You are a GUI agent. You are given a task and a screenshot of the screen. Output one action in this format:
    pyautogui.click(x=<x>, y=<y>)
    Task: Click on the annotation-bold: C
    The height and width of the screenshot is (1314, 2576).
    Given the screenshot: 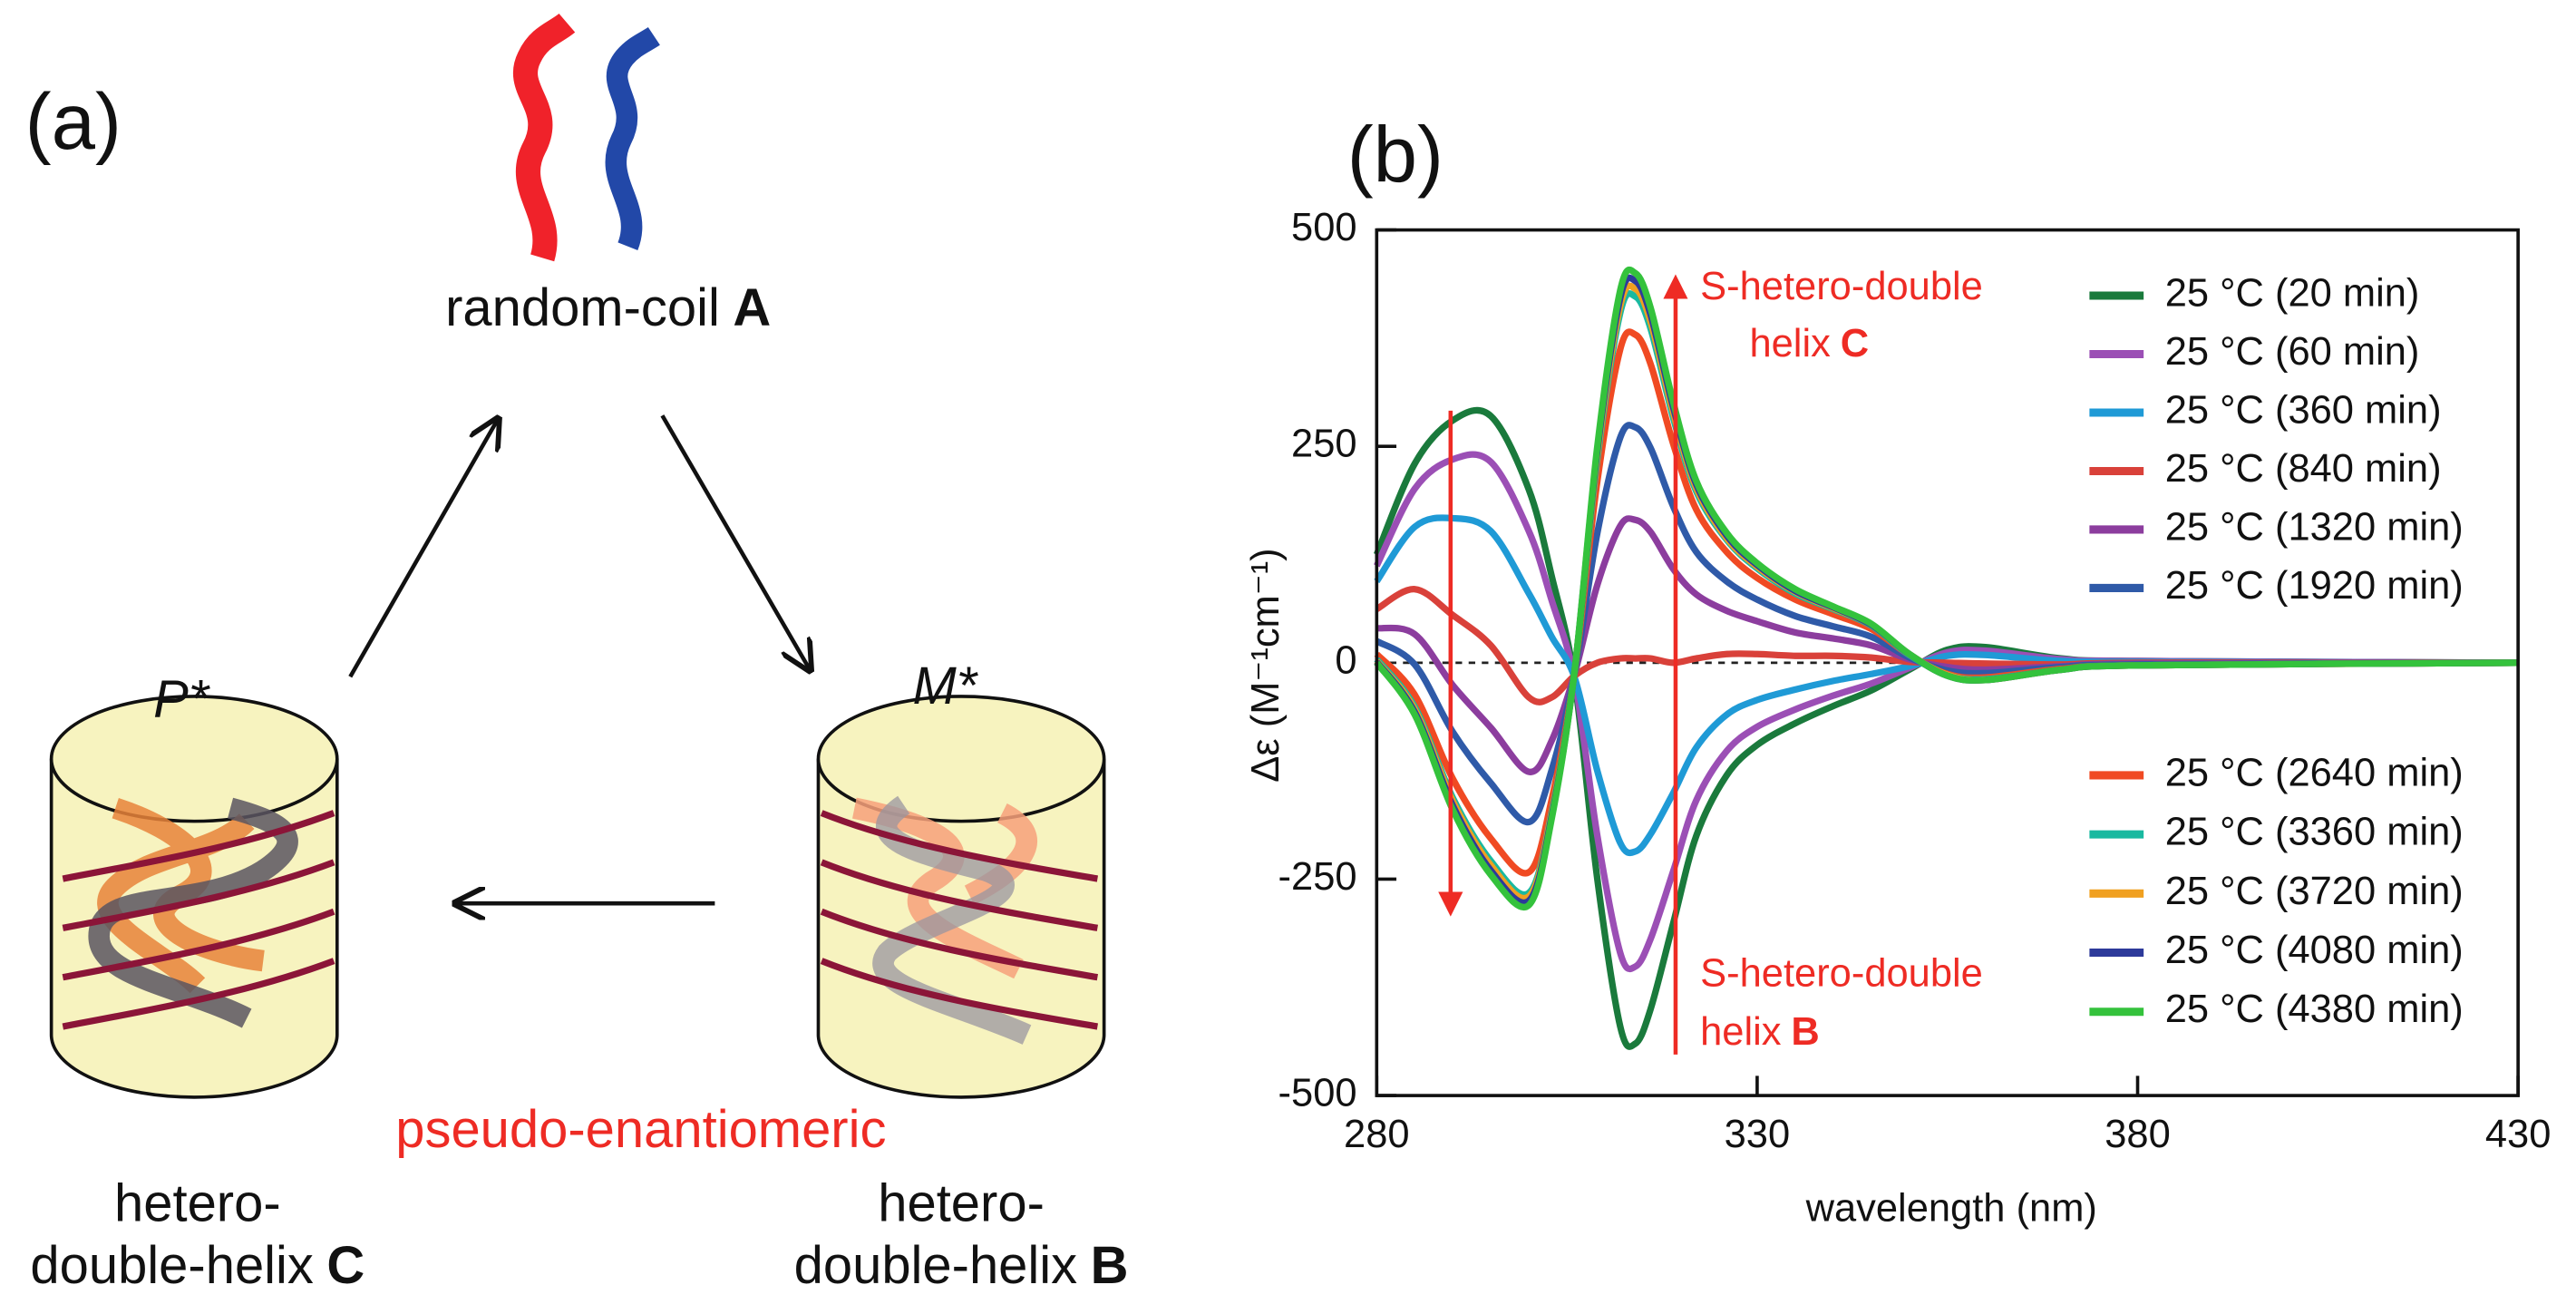 What is the action you would take?
    pyautogui.click(x=1855, y=344)
    